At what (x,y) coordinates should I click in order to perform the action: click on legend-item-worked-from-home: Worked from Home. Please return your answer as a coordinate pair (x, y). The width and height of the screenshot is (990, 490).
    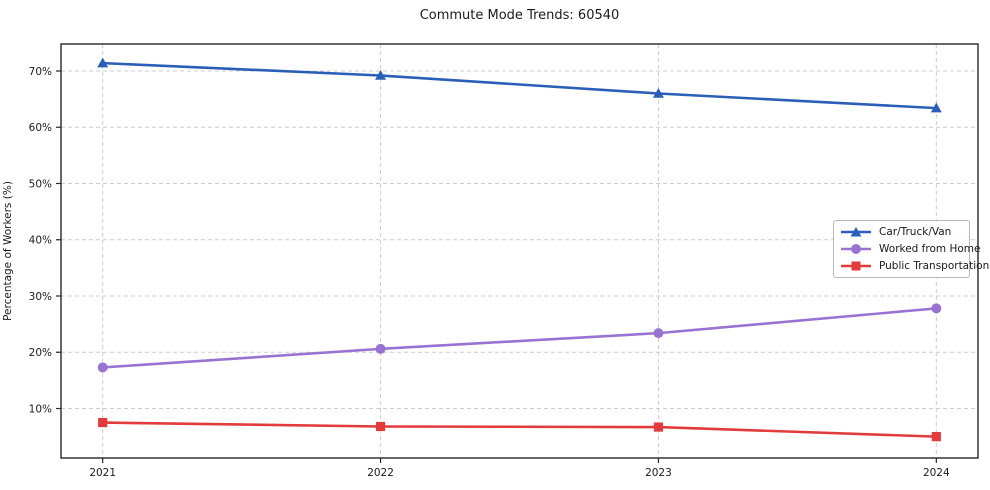
    Looking at the image, I should click on (910, 249).